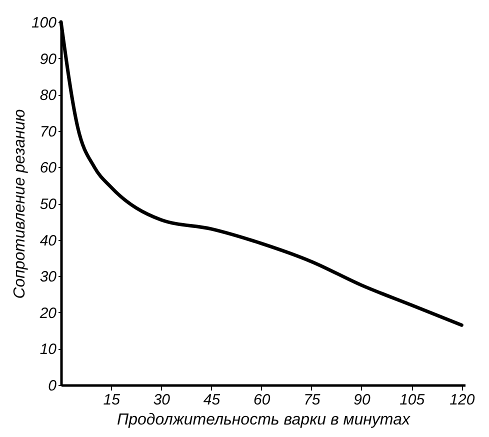 The height and width of the screenshot is (437, 489). What do you see at coordinates (362, 400) in the screenshot?
I see `x-tick-label: 90` at bounding box center [362, 400].